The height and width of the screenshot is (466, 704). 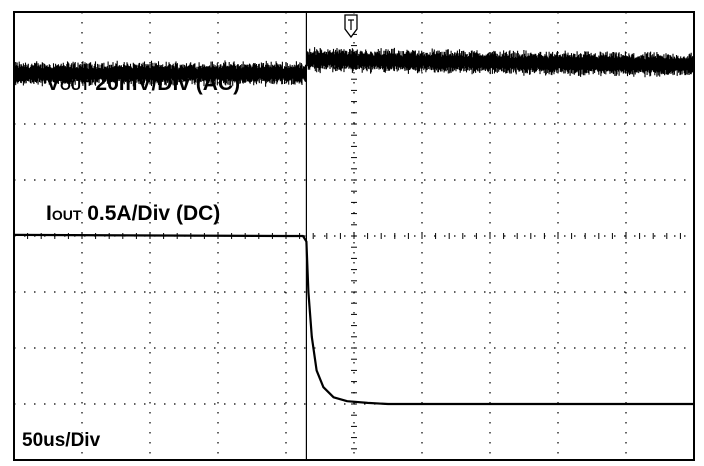 What do you see at coordinates (53, 83) in the screenshot?
I see `vout-name-main: V` at bounding box center [53, 83].